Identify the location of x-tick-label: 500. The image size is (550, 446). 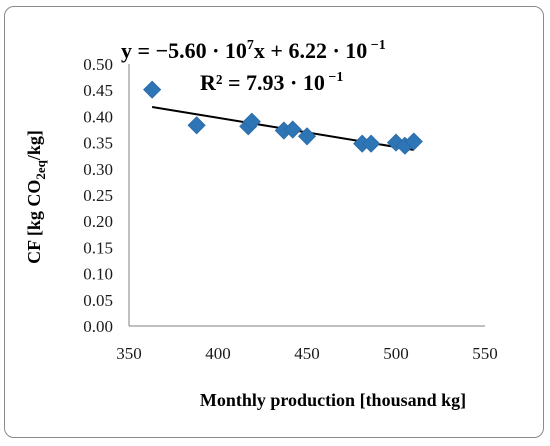
(396, 353).